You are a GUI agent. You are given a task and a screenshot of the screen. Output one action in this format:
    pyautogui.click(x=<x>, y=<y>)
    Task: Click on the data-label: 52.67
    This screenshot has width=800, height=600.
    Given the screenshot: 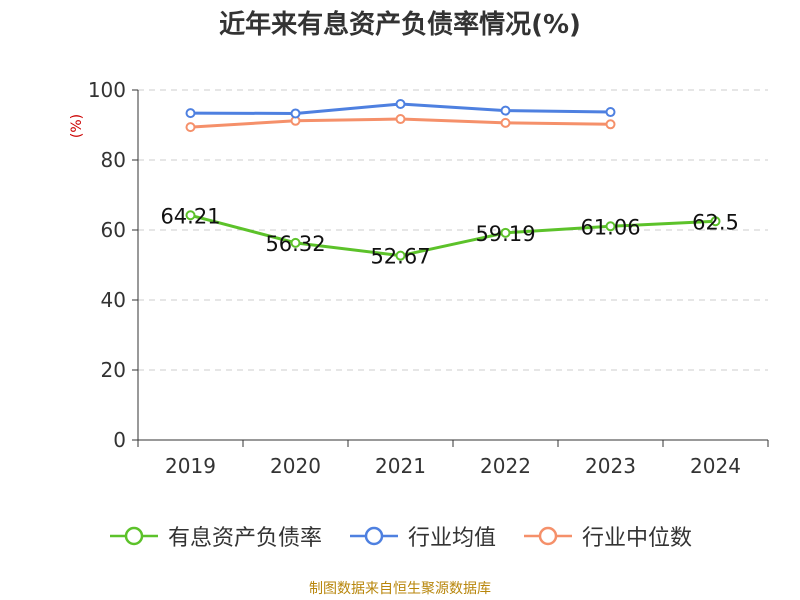 What is the action you would take?
    pyautogui.click(x=400, y=257)
    